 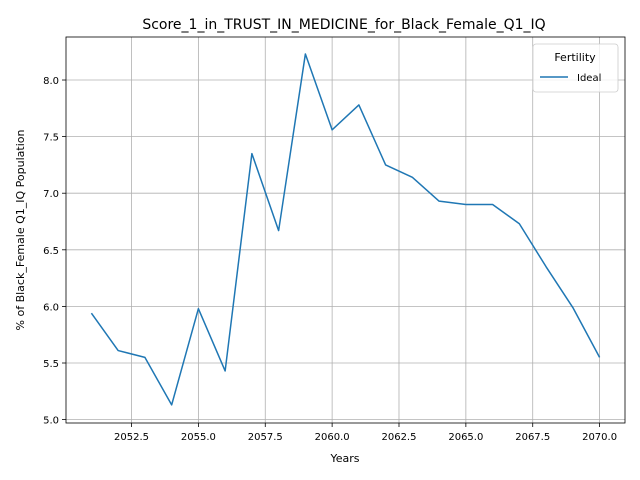 What do you see at coordinates (532, 437) in the screenshot?
I see `x-tick-label: 2067.5` at bounding box center [532, 437].